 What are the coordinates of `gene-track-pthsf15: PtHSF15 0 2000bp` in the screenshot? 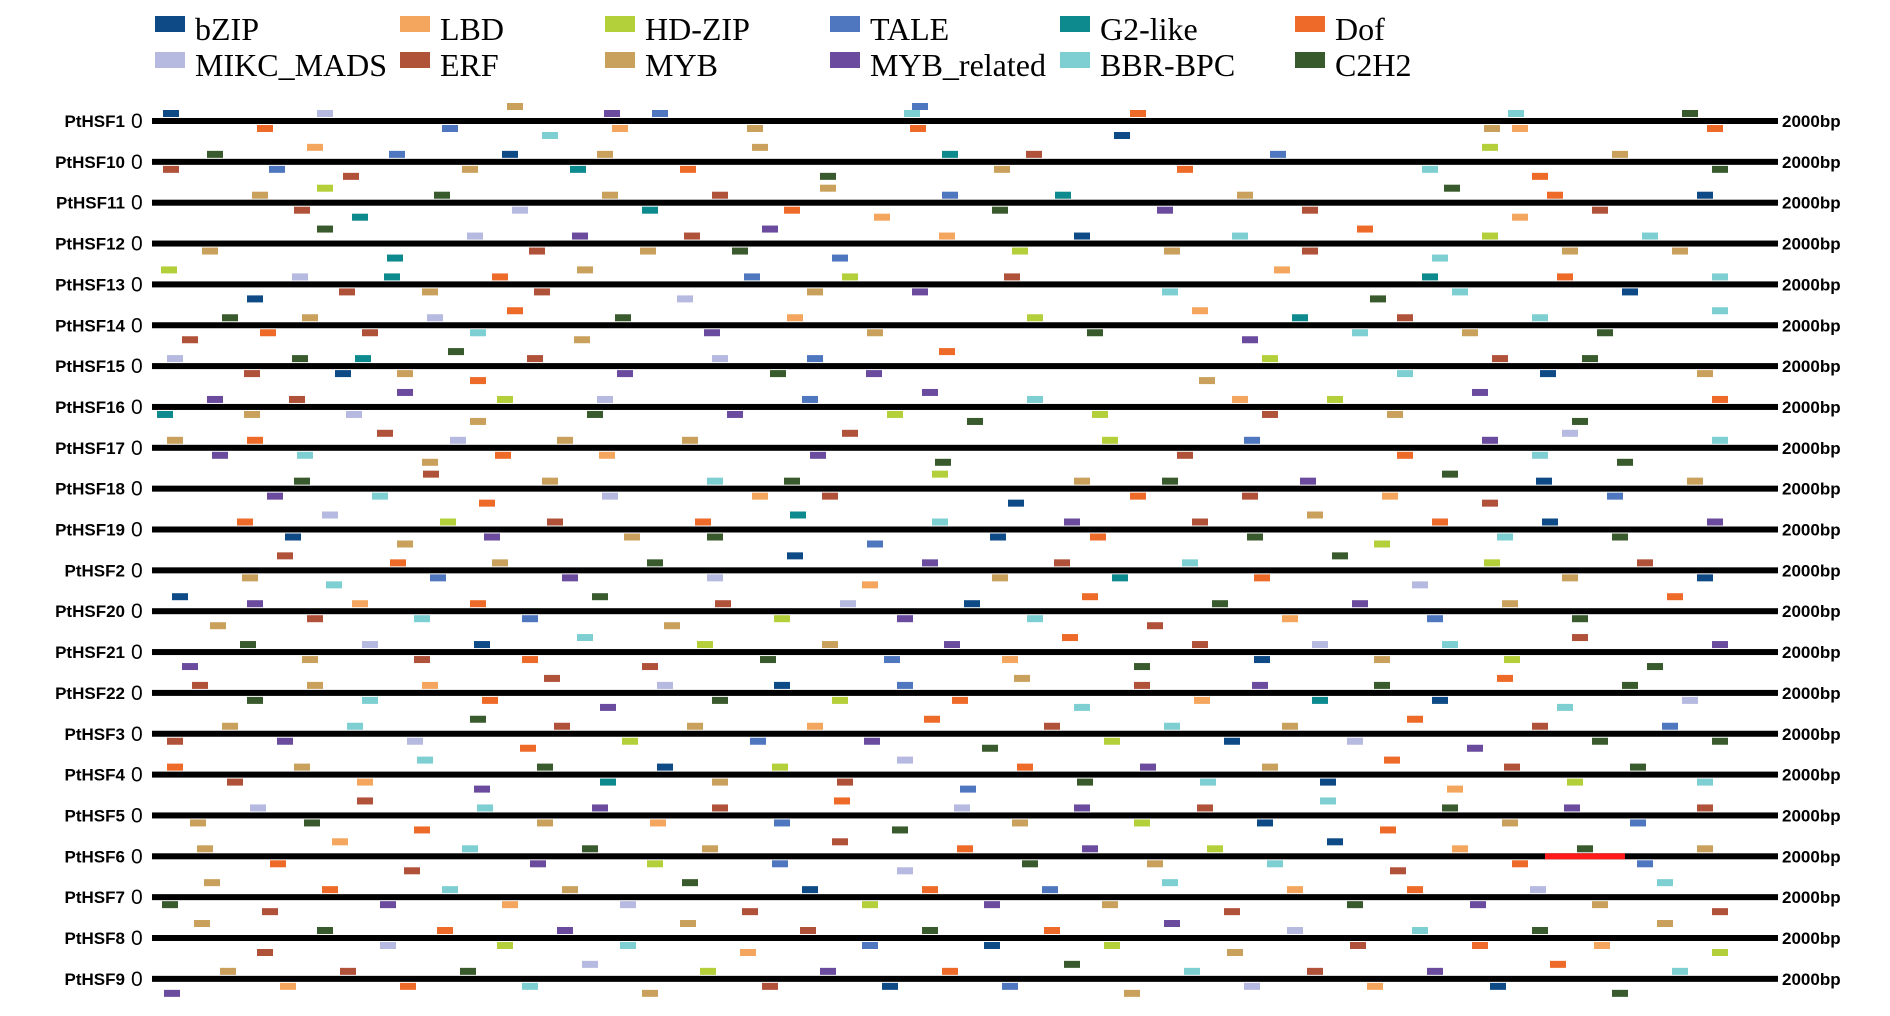 It's located at (948, 366).